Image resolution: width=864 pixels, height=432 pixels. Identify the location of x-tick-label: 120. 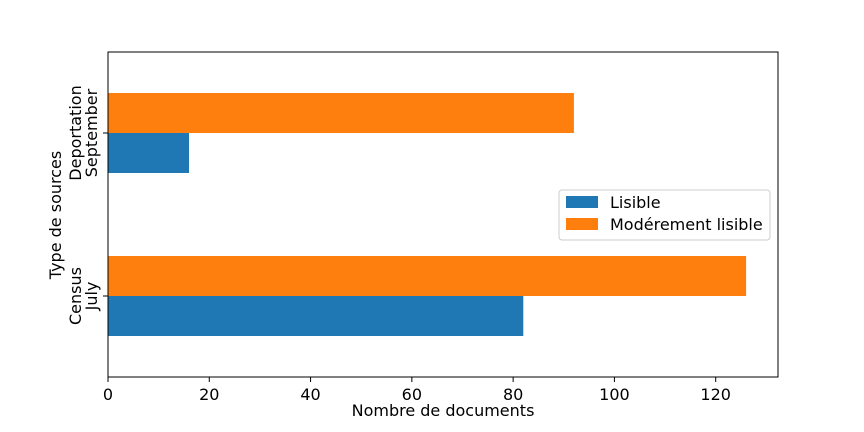
(715, 394).